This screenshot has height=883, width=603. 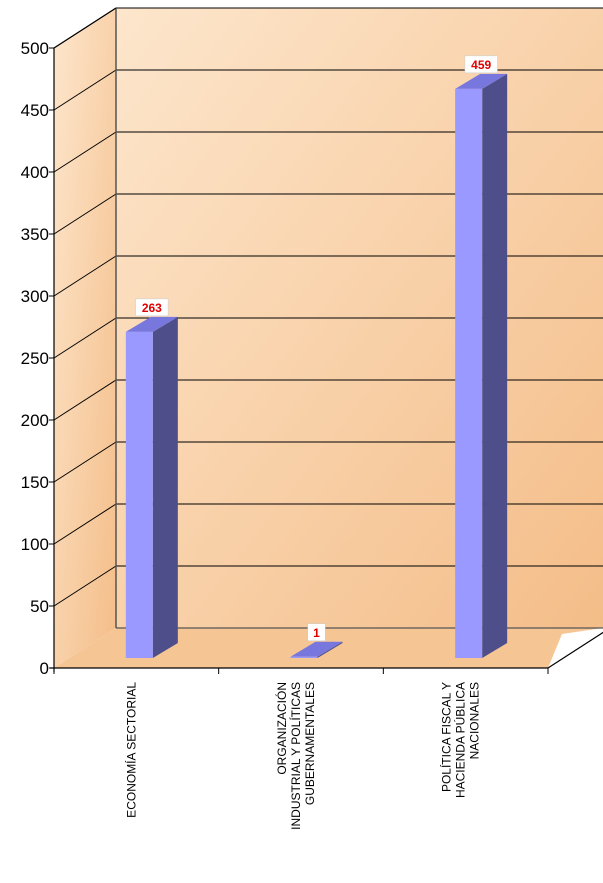 What do you see at coordinates (39, 606) in the screenshot?
I see `y-tick-label: 50` at bounding box center [39, 606].